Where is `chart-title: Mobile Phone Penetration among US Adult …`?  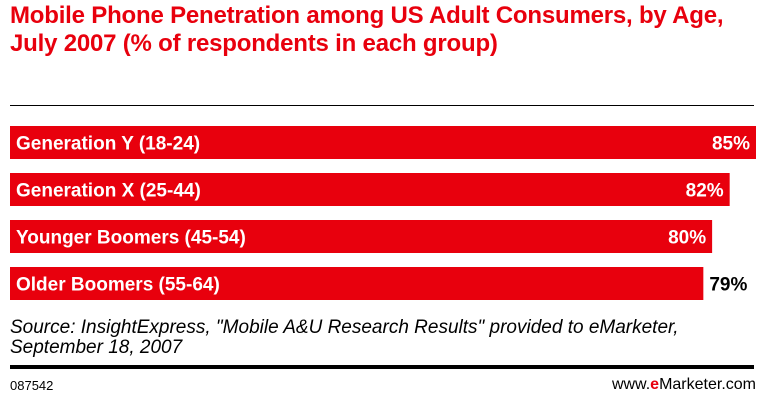
chart-title: Mobile Phone Penetration among US Adult … is located at coordinates (367, 29).